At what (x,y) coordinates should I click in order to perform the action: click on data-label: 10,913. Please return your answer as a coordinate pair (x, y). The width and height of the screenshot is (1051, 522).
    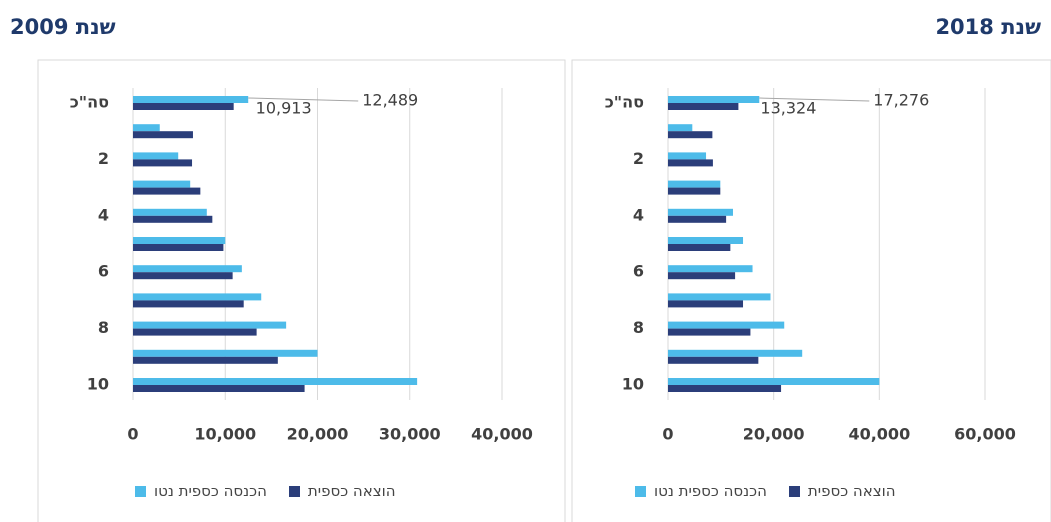
    Looking at the image, I should click on (284, 108).